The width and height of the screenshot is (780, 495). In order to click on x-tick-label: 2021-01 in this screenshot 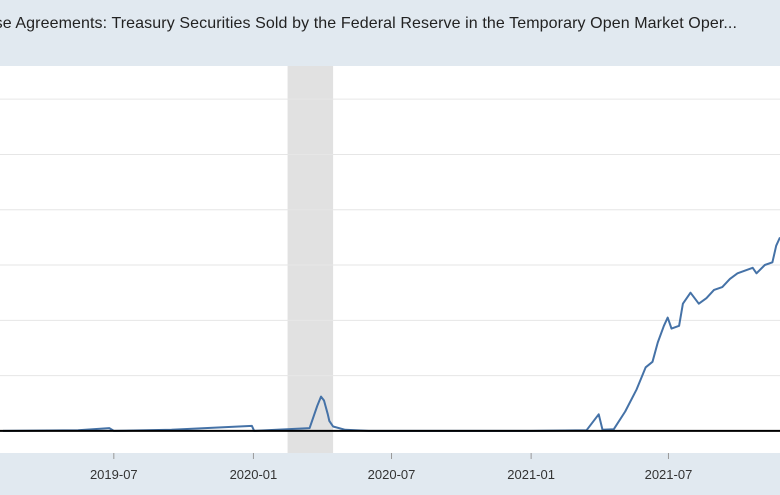, I will do `click(531, 474)`.